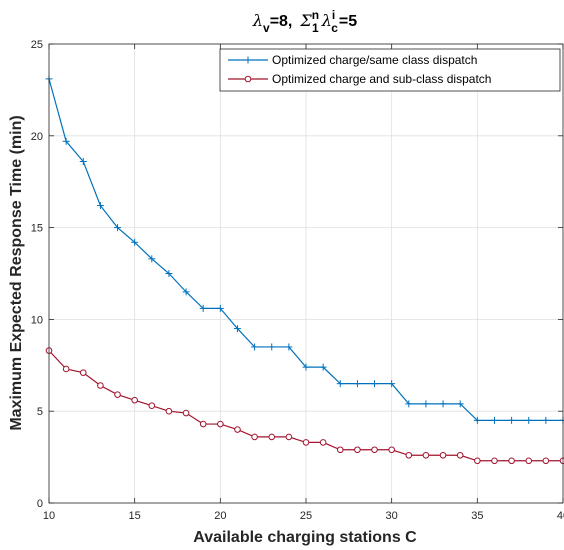  Describe the element at coordinates (306, 516) in the screenshot. I see `x-tick-label-3: 25` at that location.